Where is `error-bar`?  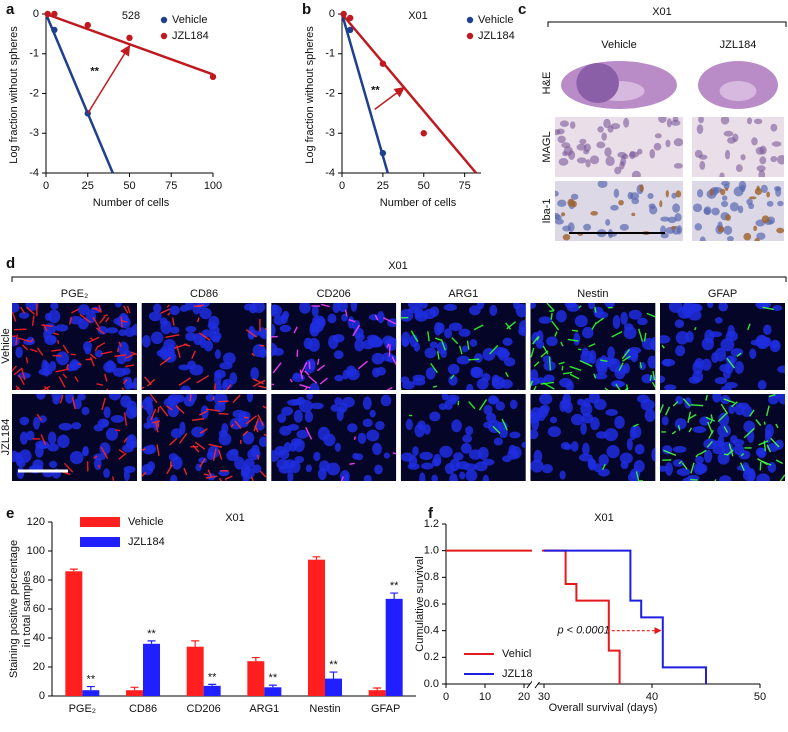 error-bar is located at coordinates (212, 684).